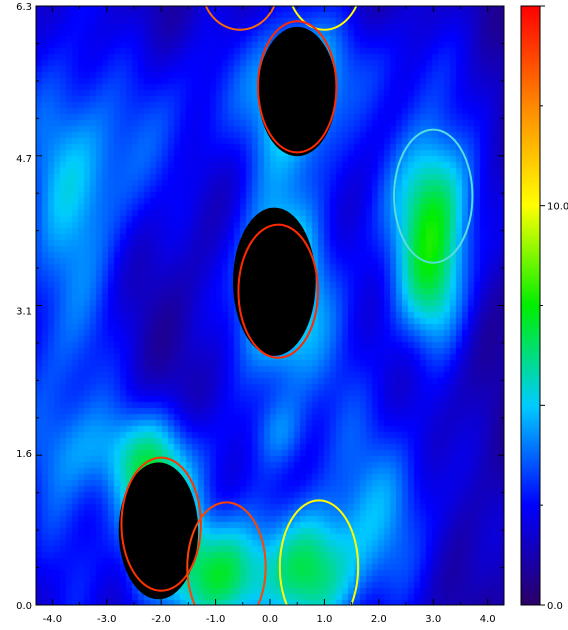 The width and height of the screenshot is (568, 630). Describe the element at coordinates (557, 207) in the screenshot. I see `colorbar-tick-label: 10.0` at that location.